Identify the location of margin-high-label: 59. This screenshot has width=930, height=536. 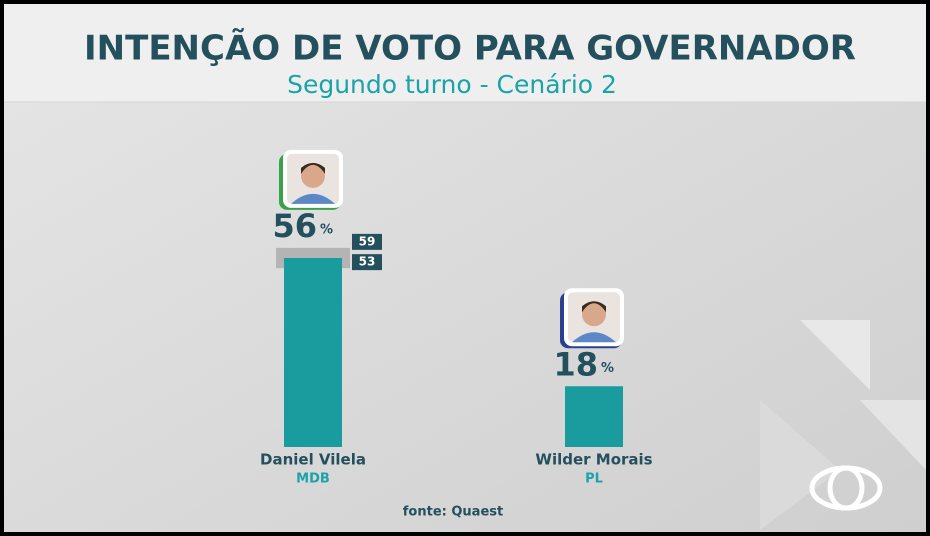
(367, 241).